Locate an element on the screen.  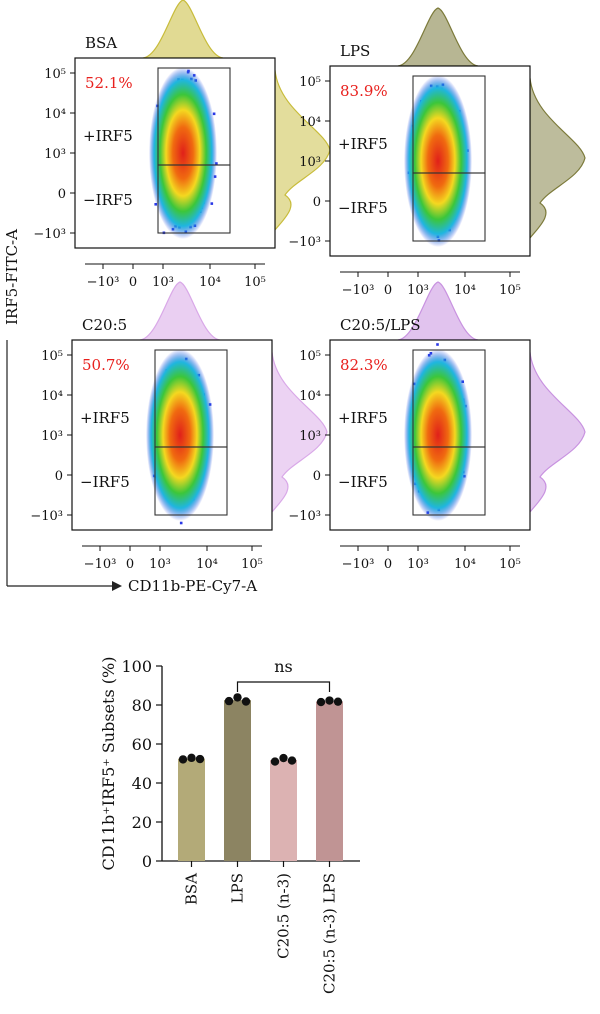
bar-y-tick-label: 40 is located at coordinates (142, 783).